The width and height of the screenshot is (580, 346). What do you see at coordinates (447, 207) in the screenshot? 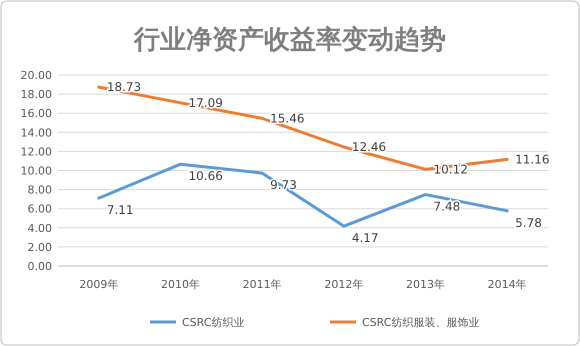
I see `data-label: 7.48` at bounding box center [447, 207].